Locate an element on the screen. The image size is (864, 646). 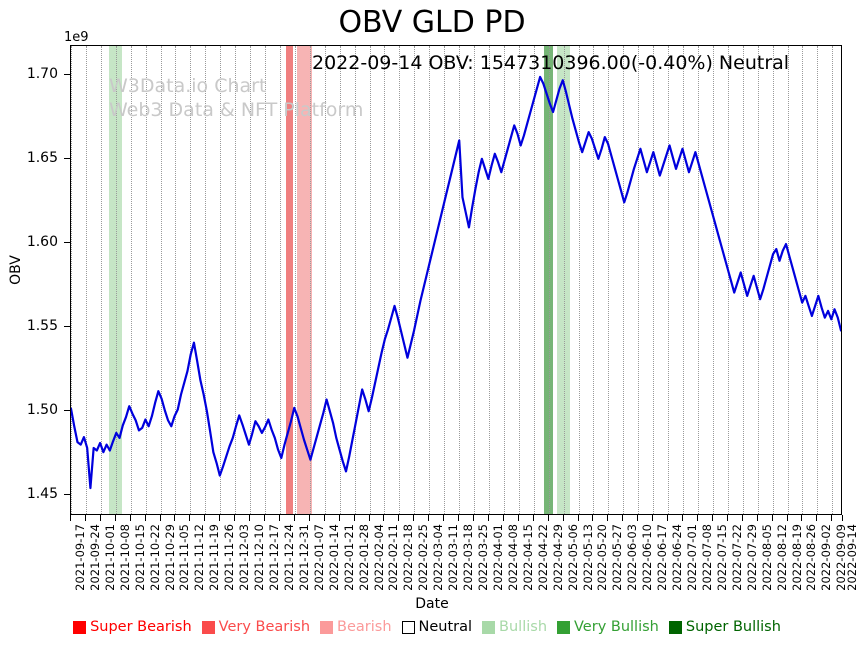
legend-item-bearish: Bearish is located at coordinates (356, 627).